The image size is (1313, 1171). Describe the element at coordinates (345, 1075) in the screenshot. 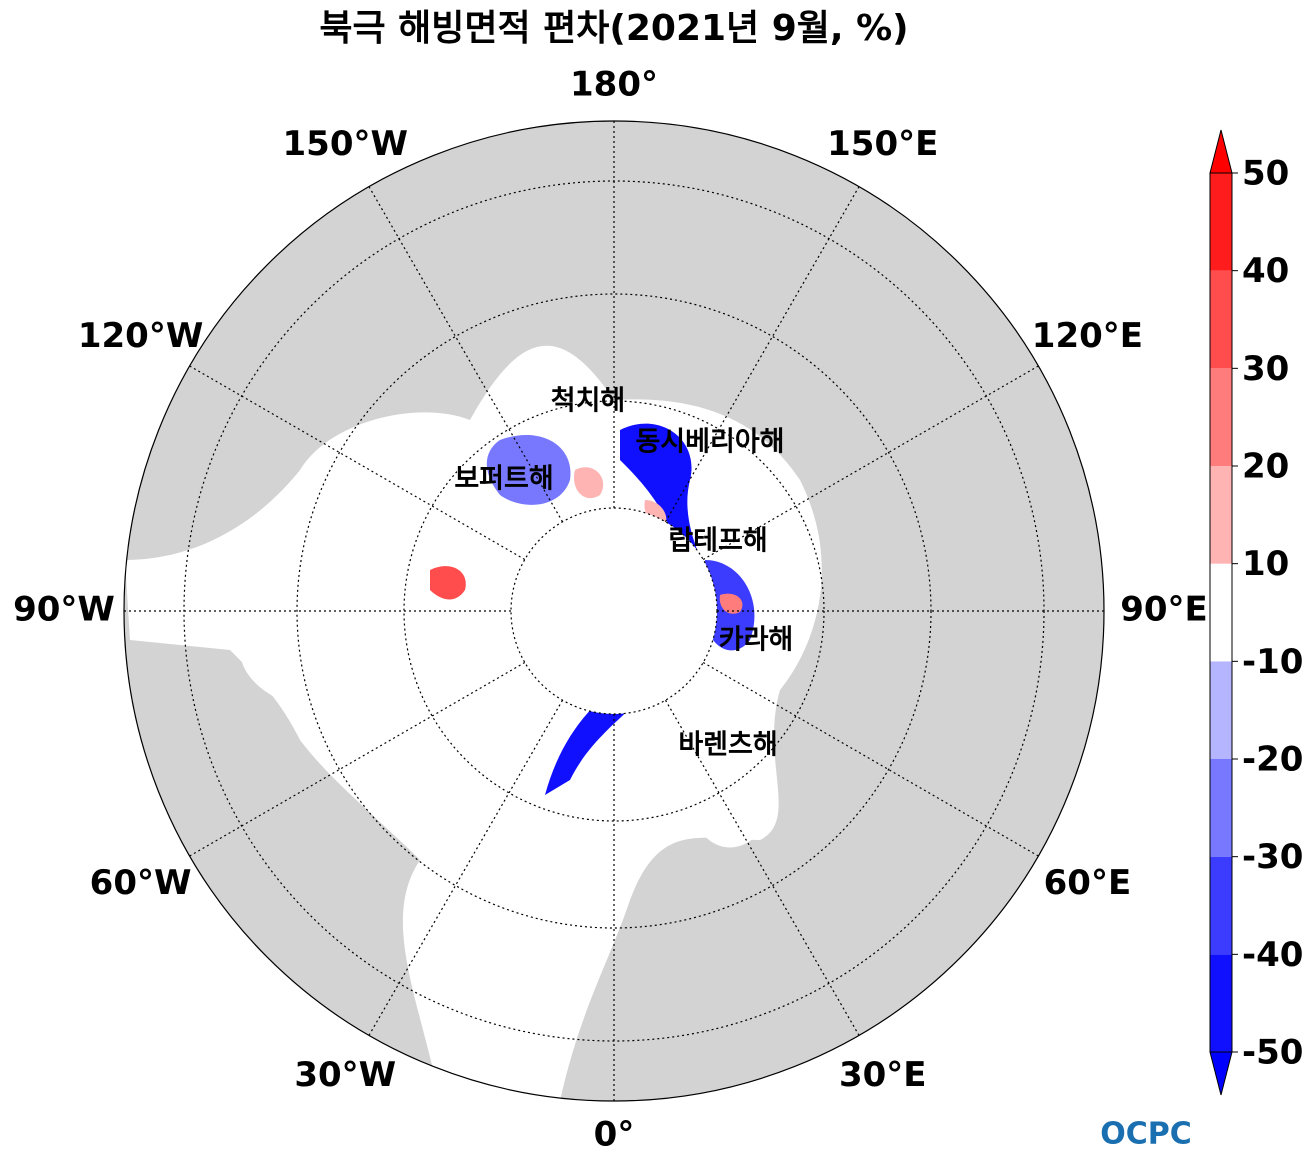

I see `longitude-label: 30°W` at that location.